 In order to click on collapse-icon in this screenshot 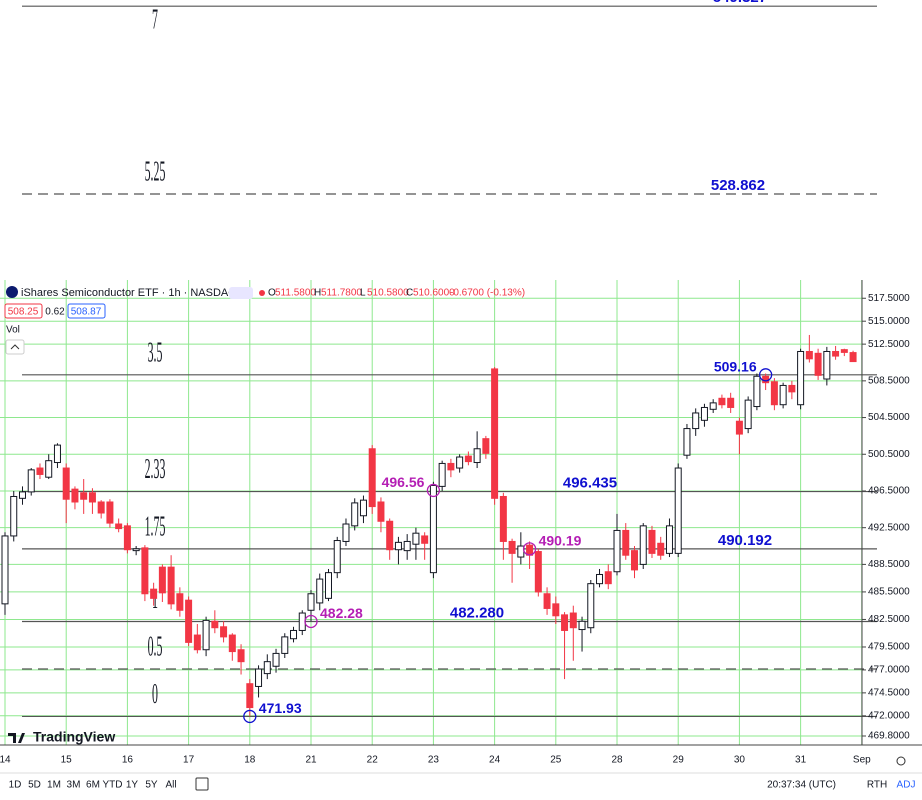, I will do `click(15, 347)`.